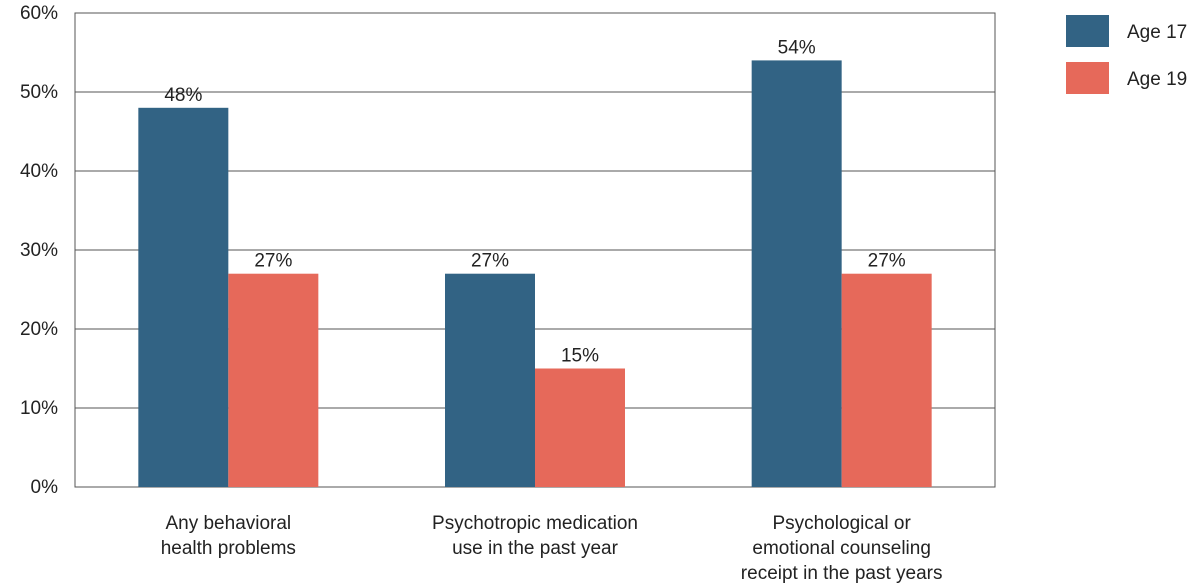  I want to click on y-axis: 0% 10% 20% 30% 40% 50% 60%, so click(39, 250).